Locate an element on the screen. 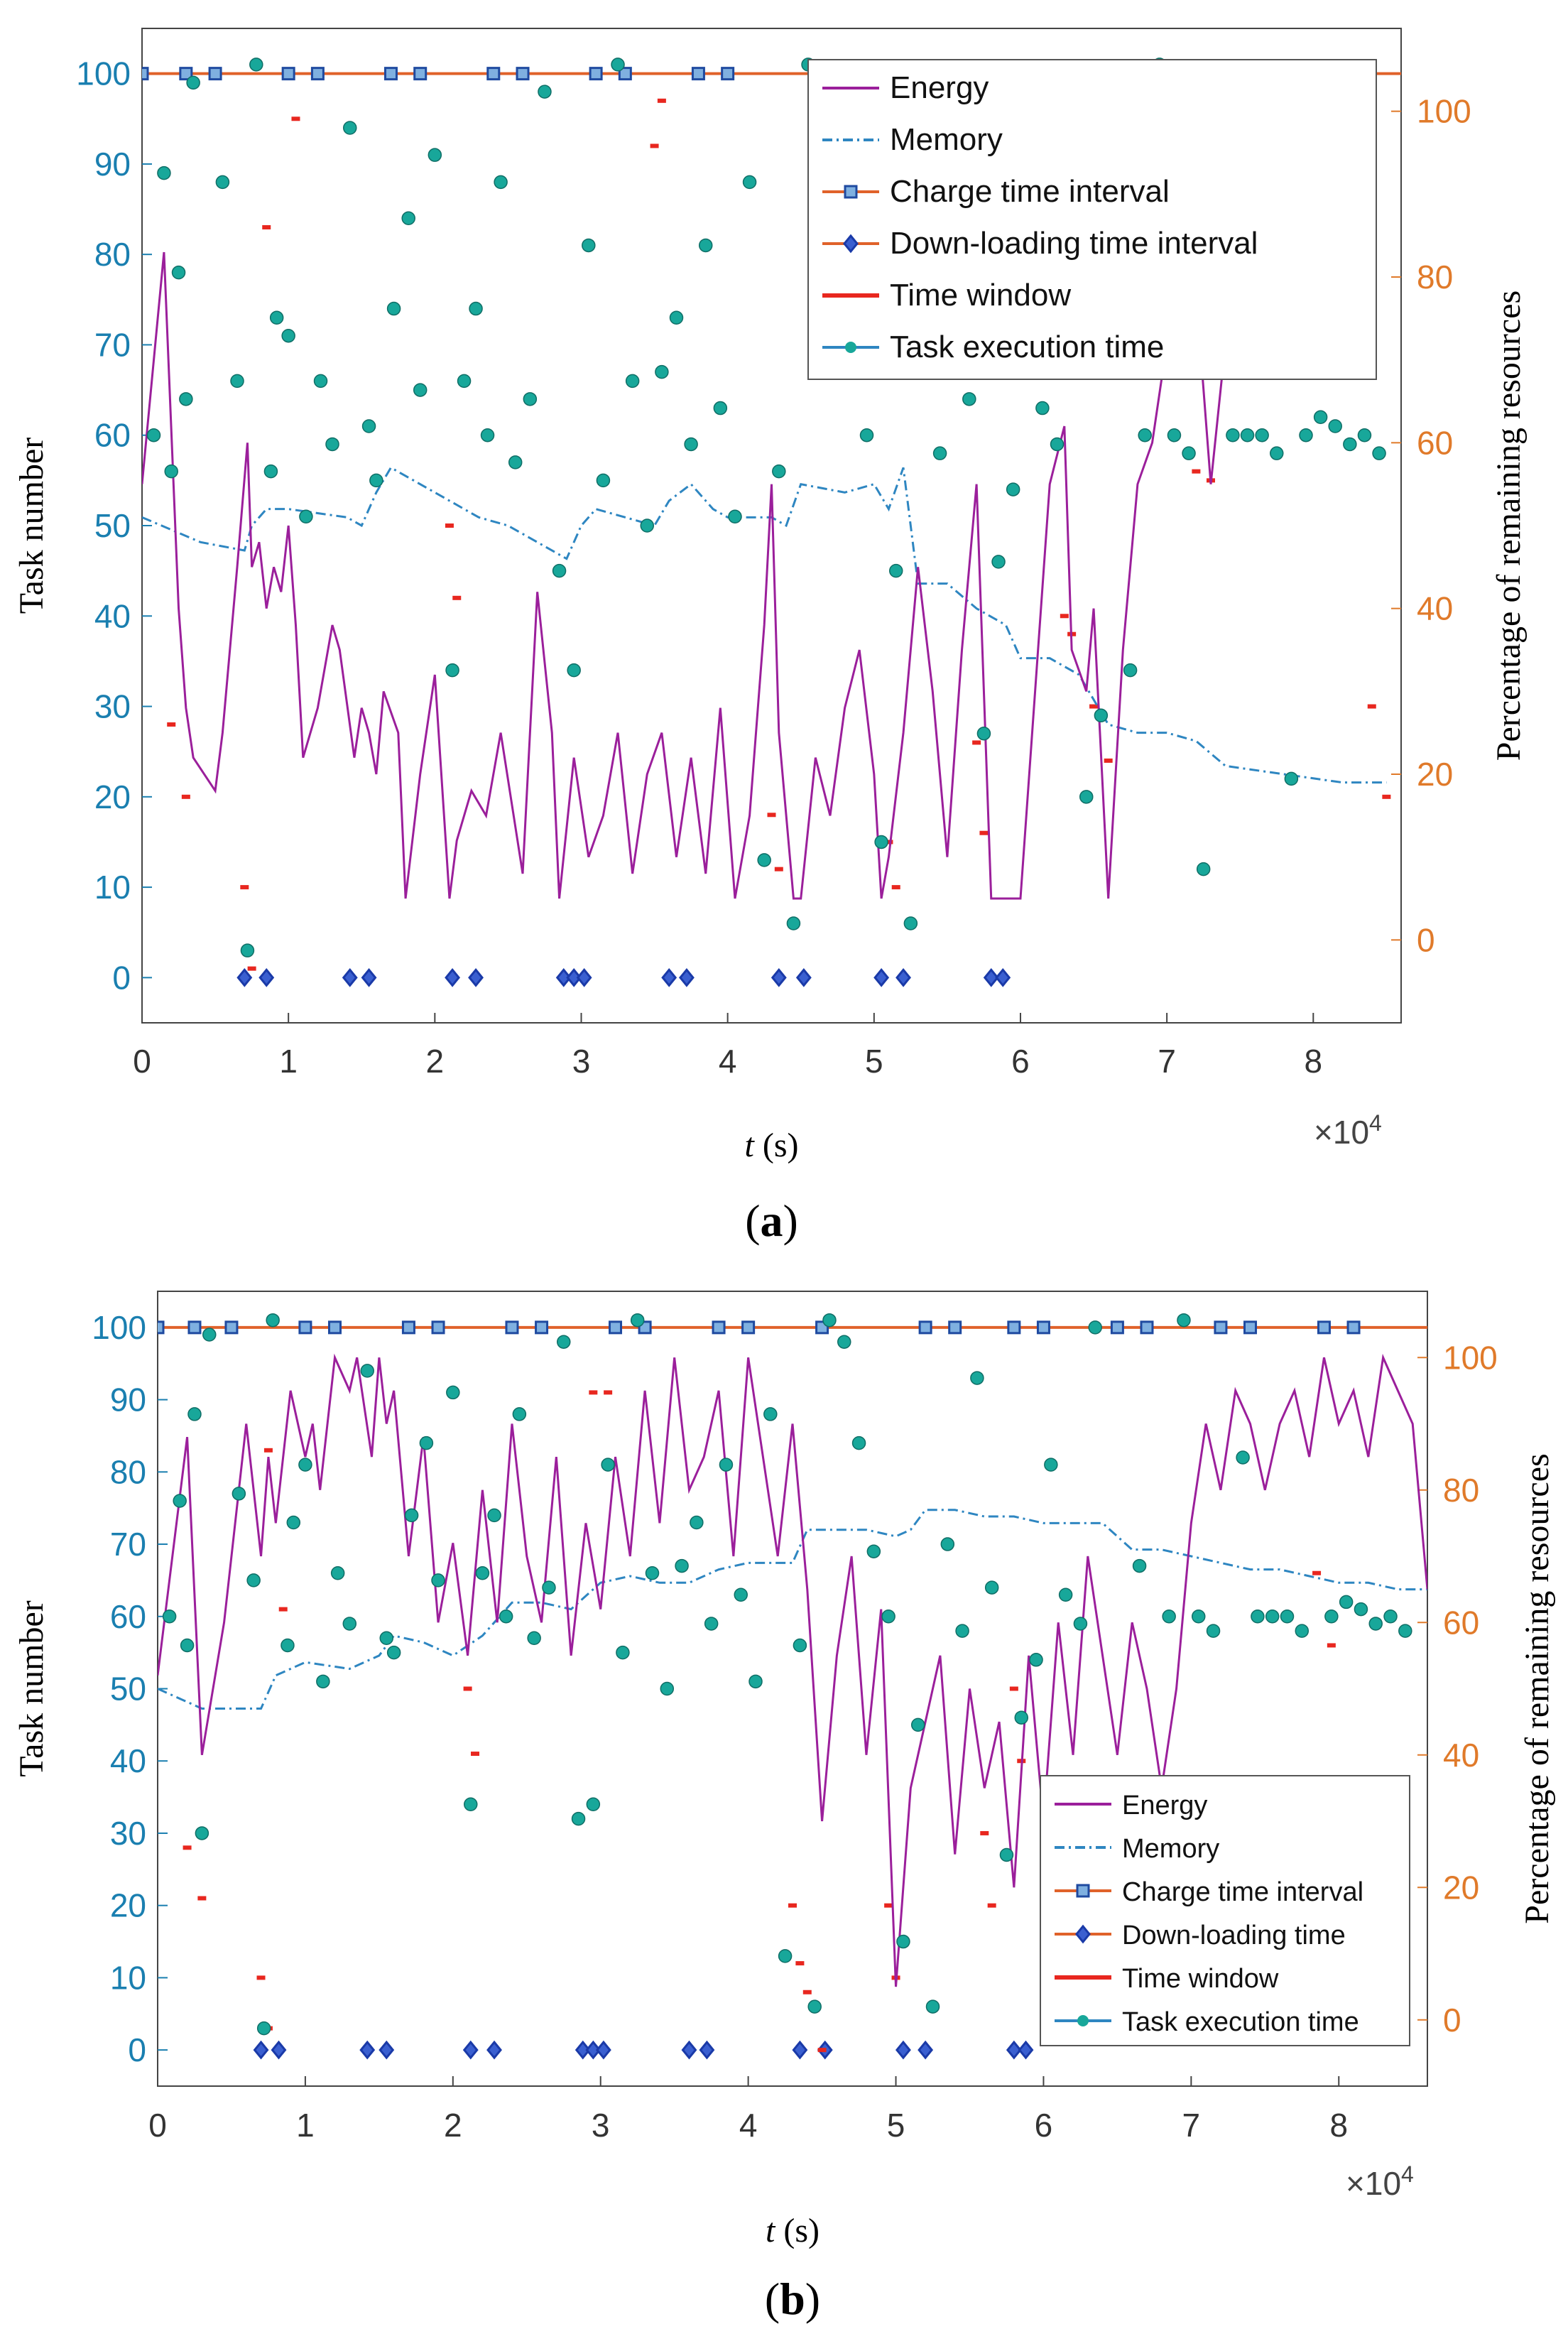 The width and height of the screenshot is (1568, 2334). panel-a-y-right-tick-label: 0 is located at coordinates (1426, 940).